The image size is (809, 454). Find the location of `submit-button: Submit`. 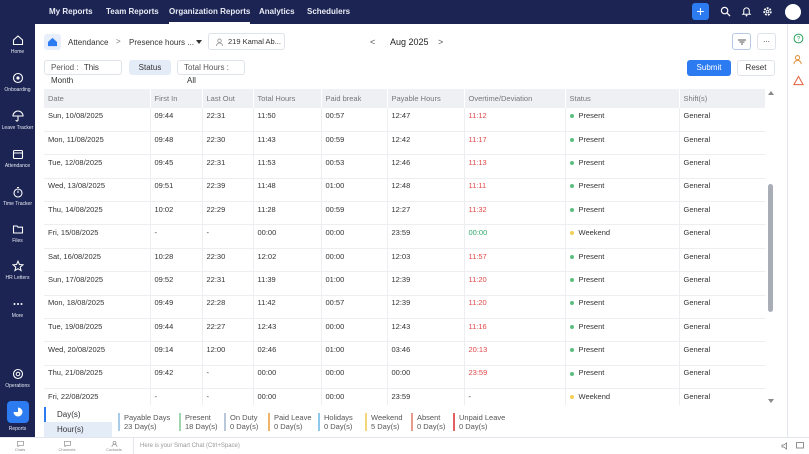

submit-button: Submit is located at coordinates (709, 68).